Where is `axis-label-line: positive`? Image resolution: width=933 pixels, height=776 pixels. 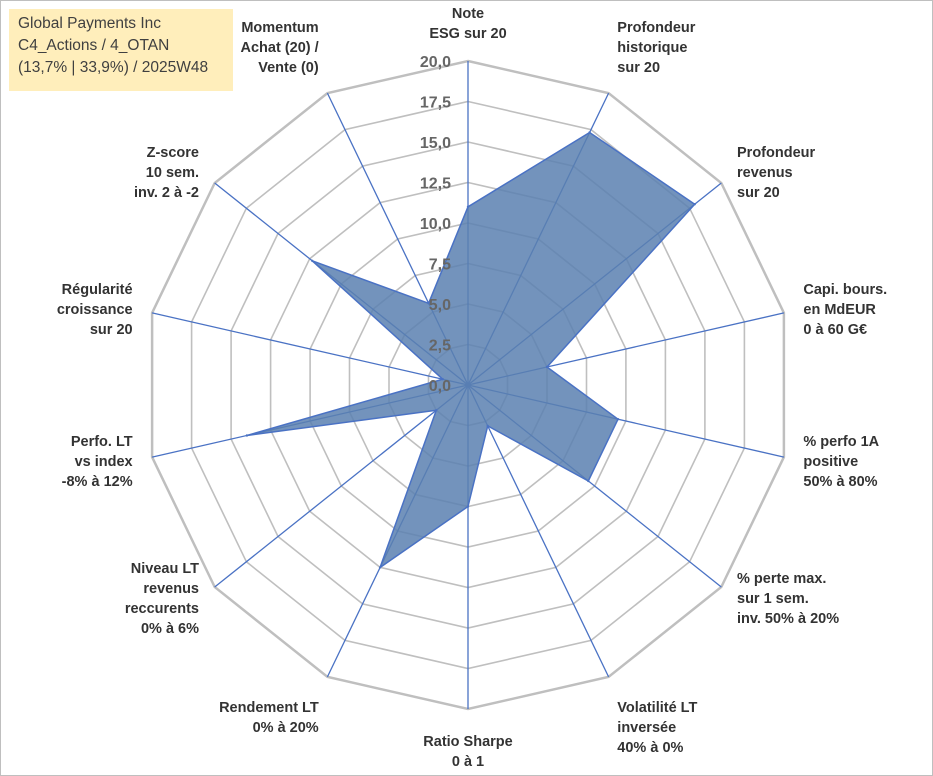 axis-label-line: positive is located at coordinates (830, 462).